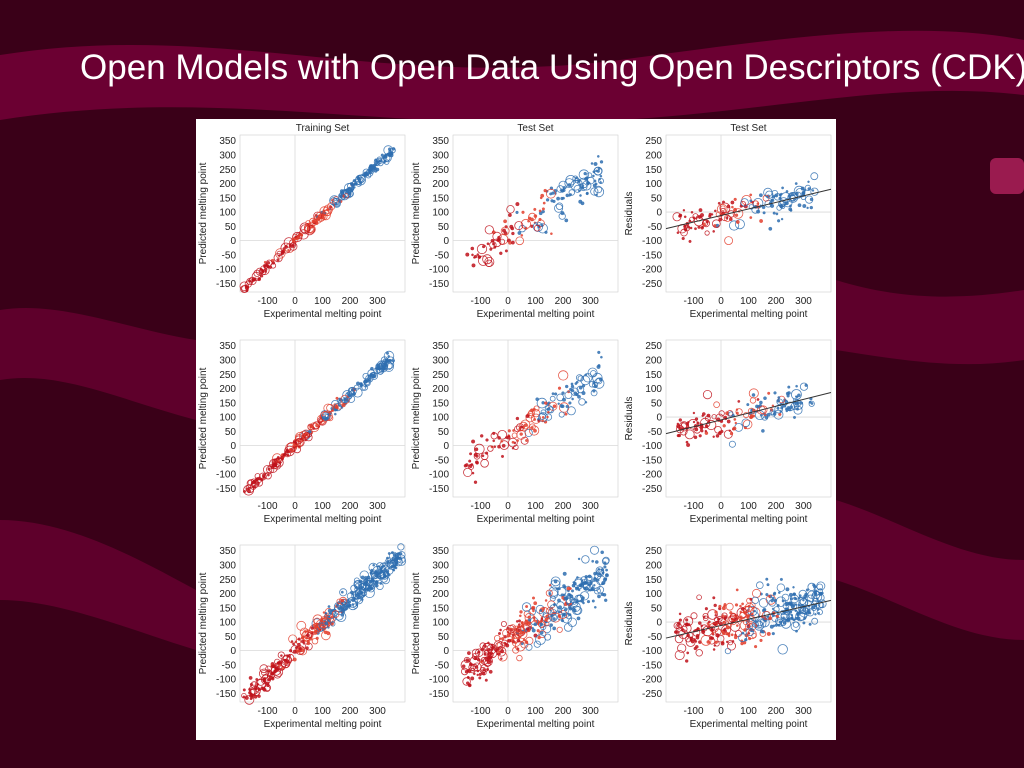 Image resolution: width=1024 pixels, height=768 pixels. I want to click on y-tick-label: 300, so click(440, 565).